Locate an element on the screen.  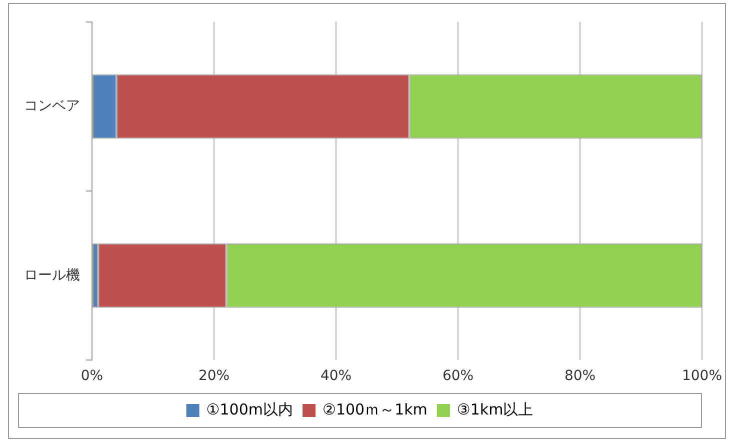
y-tick-label: コンベア is located at coordinates (52, 106).